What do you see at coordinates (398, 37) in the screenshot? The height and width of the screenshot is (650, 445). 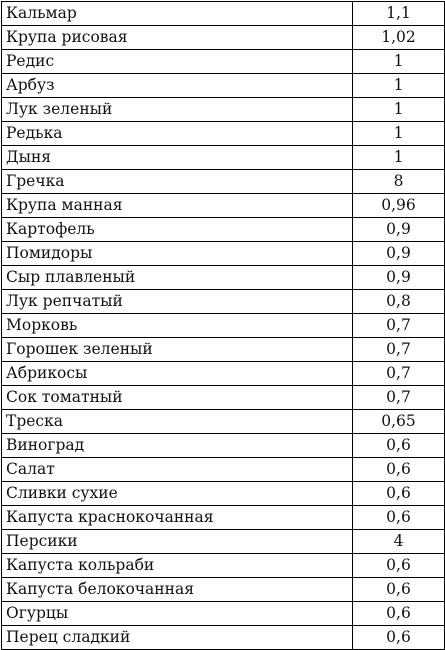 I see `product-value-cell: 1,02` at bounding box center [398, 37].